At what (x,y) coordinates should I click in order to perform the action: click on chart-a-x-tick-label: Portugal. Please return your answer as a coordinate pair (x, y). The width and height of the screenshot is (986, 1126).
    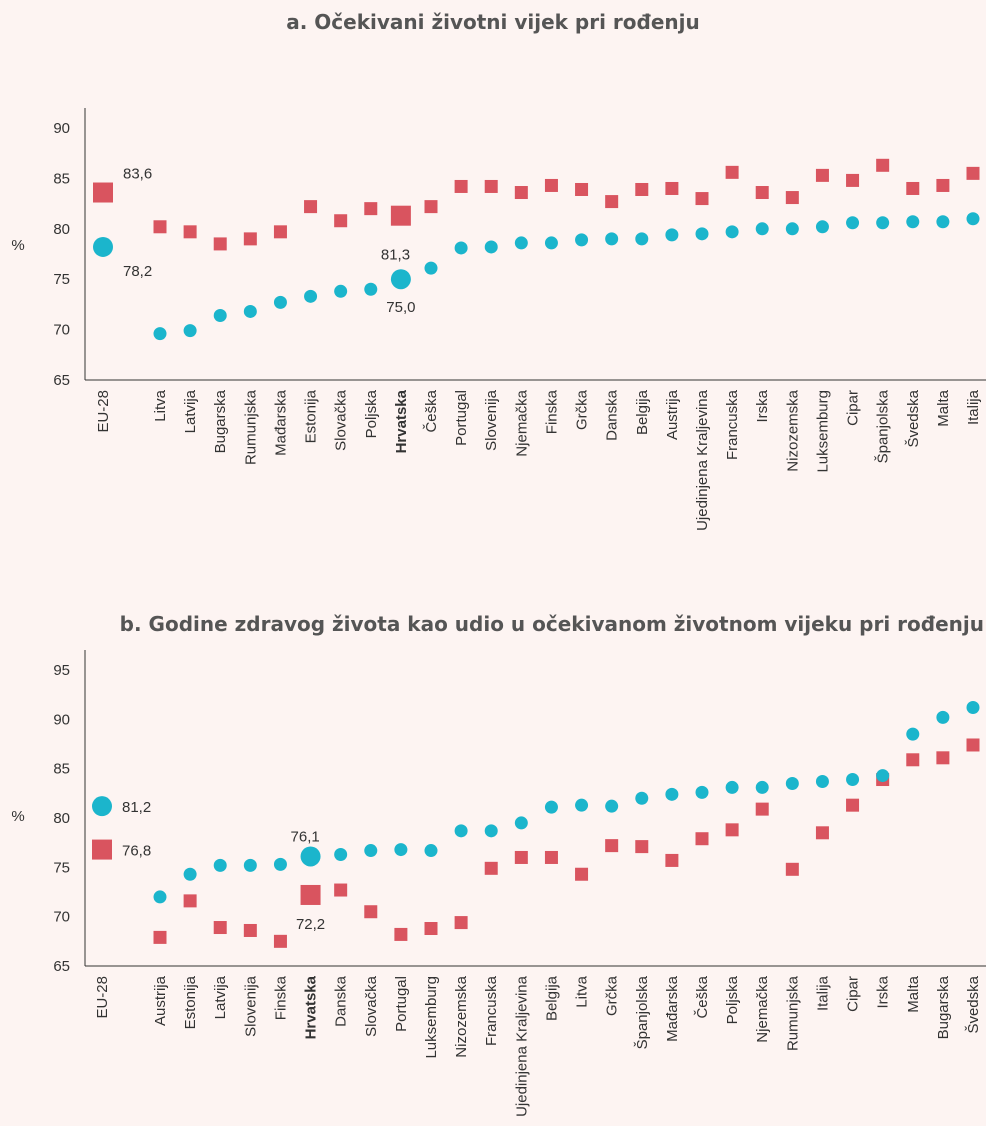
    Looking at the image, I should click on (461, 418).